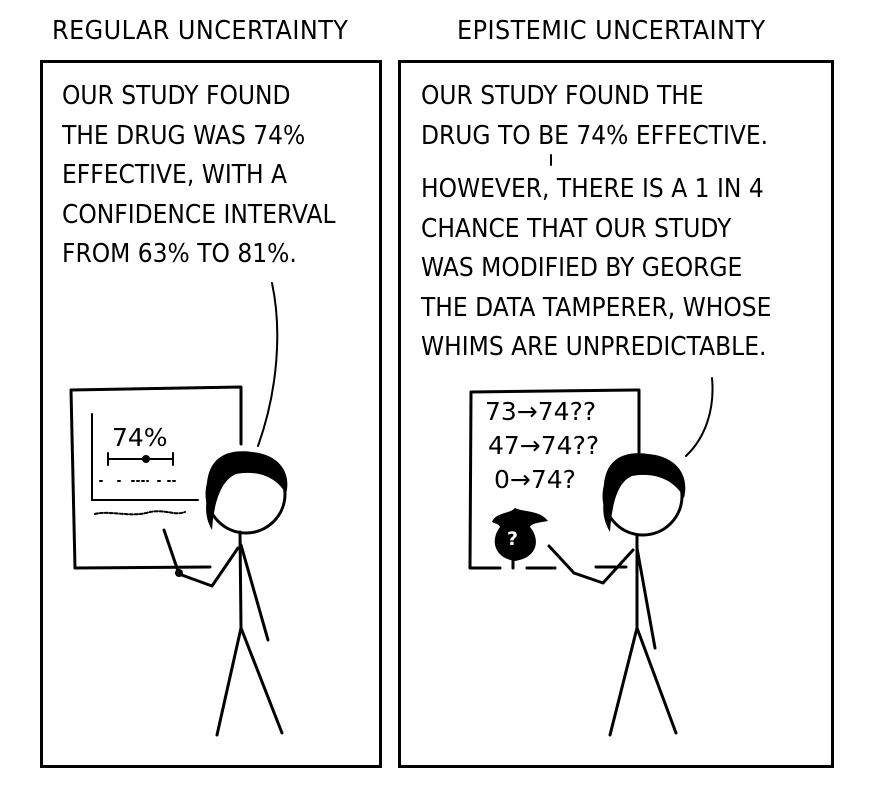 The width and height of the screenshot is (870, 786). What do you see at coordinates (200, 31) in the screenshot?
I see `left-panel-title: REGULAR UNCERTAINTY` at bounding box center [200, 31].